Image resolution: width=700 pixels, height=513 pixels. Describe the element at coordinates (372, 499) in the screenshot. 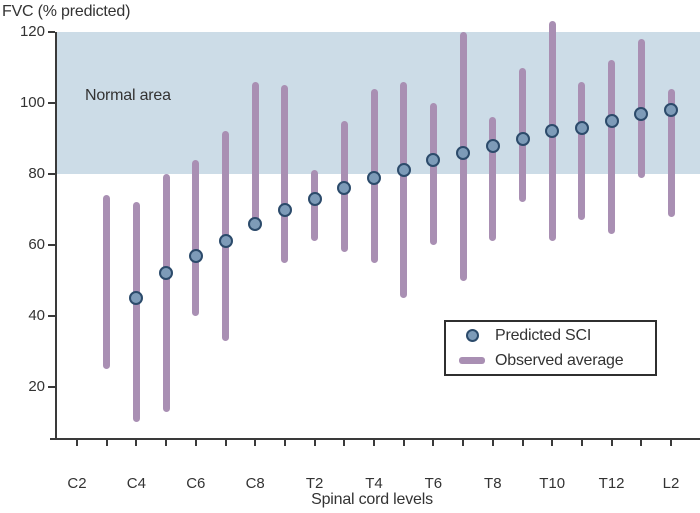

I see `x-axis-title: Spinal cord levels` at that location.